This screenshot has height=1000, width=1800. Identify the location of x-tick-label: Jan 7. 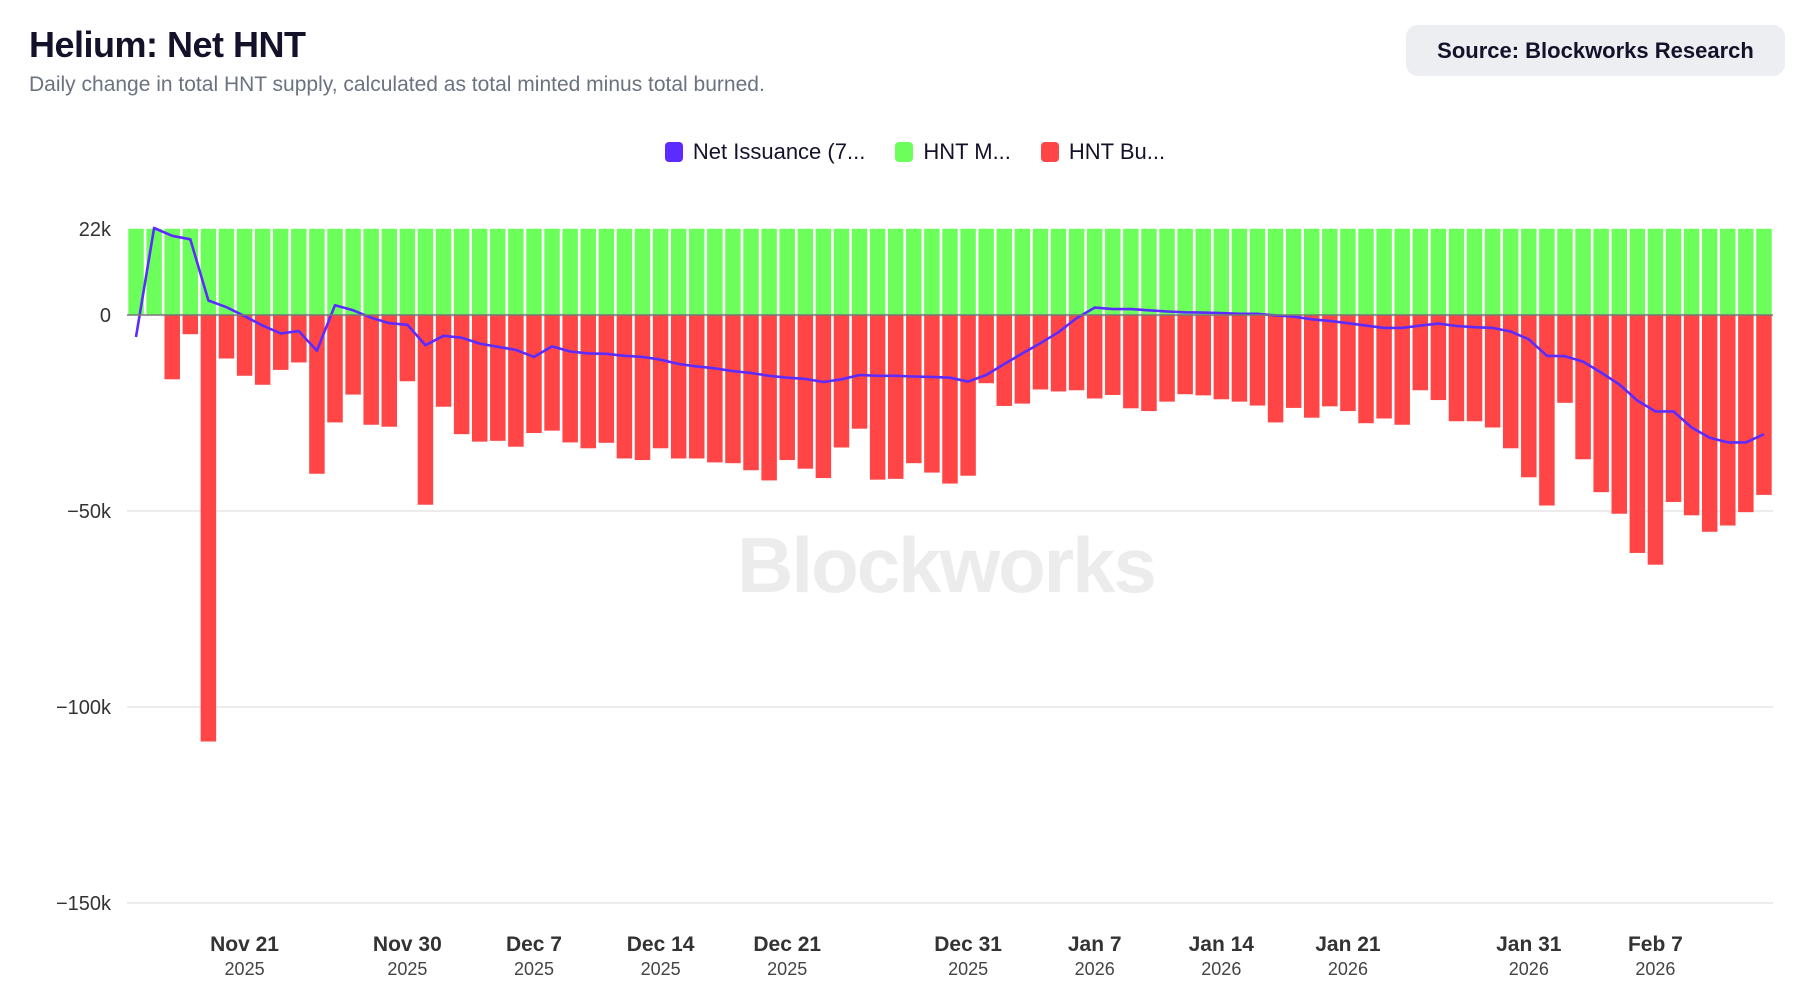
(1095, 944).